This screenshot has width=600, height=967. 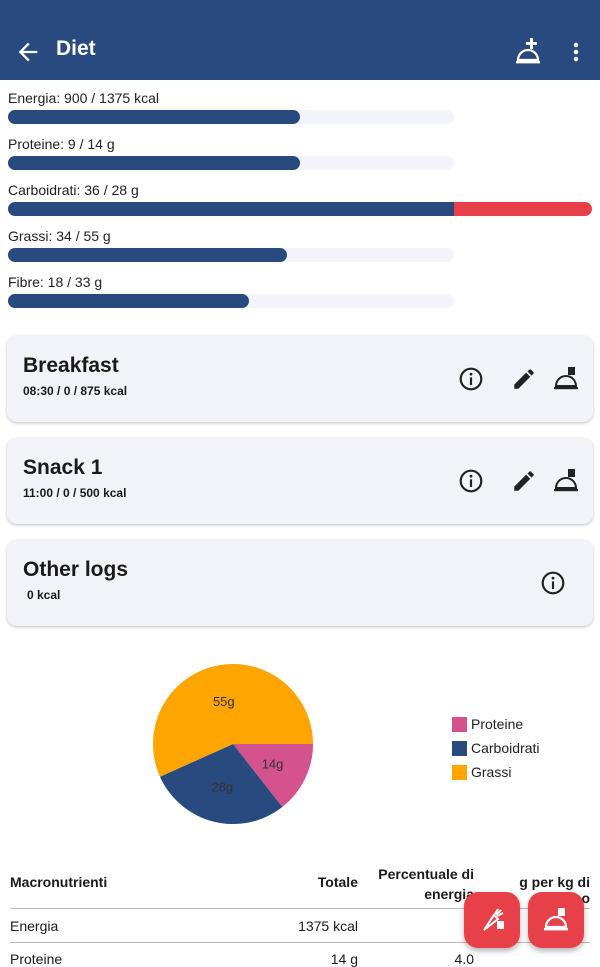 What do you see at coordinates (75, 493) in the screenshot?
I see `meal-summary: 11:00 / 0 / 500 kcal` at bounding box center [75, 493].